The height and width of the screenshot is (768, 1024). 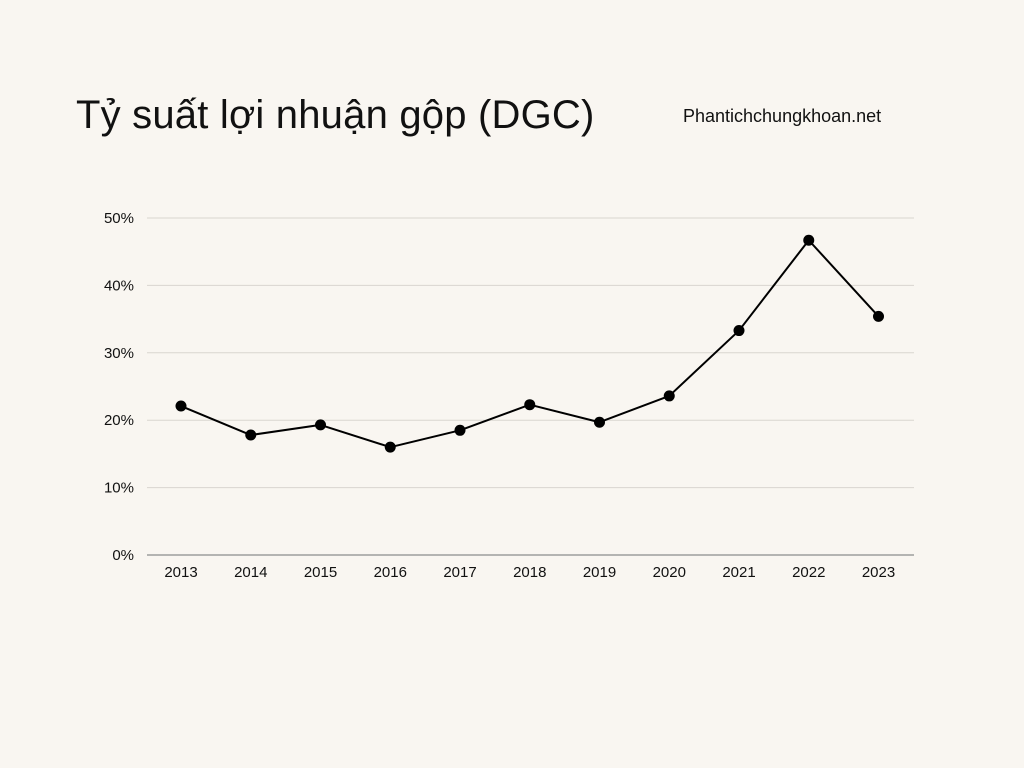 I want to click on x-tick-label: 2014, so click(x=250, y=572).